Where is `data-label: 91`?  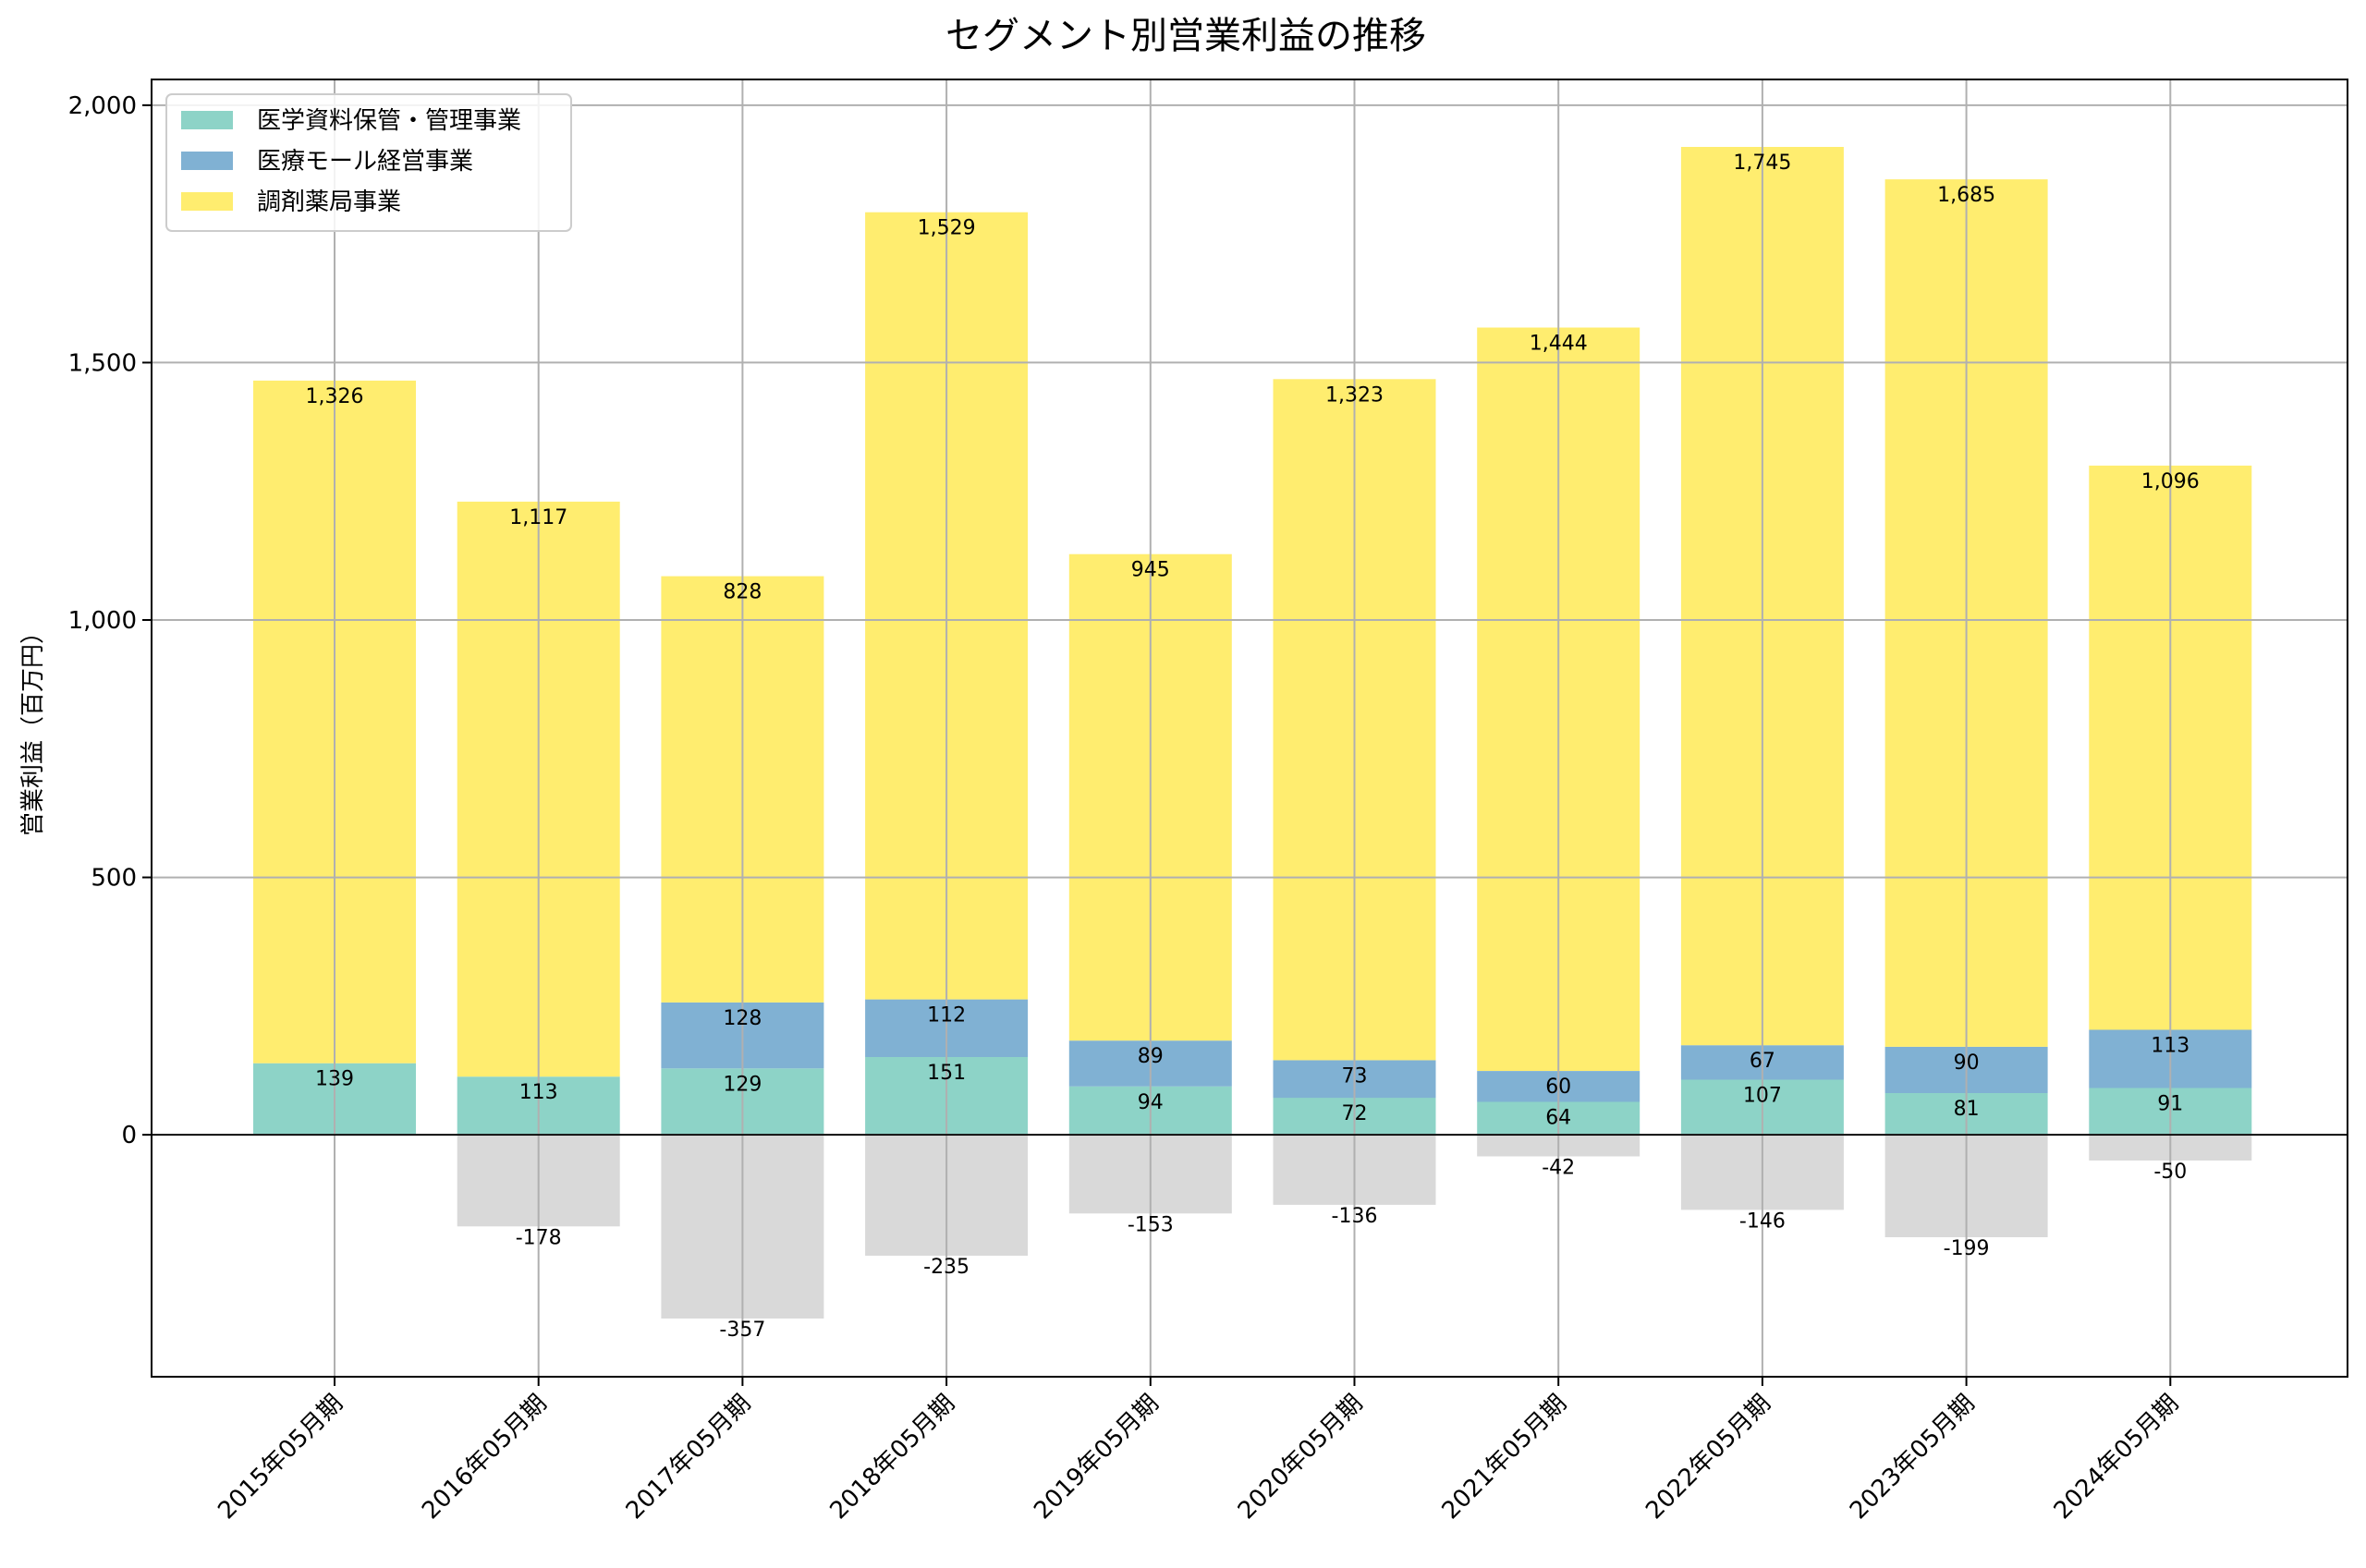
data-label: 91 is located at coordinates (2170, 1103).